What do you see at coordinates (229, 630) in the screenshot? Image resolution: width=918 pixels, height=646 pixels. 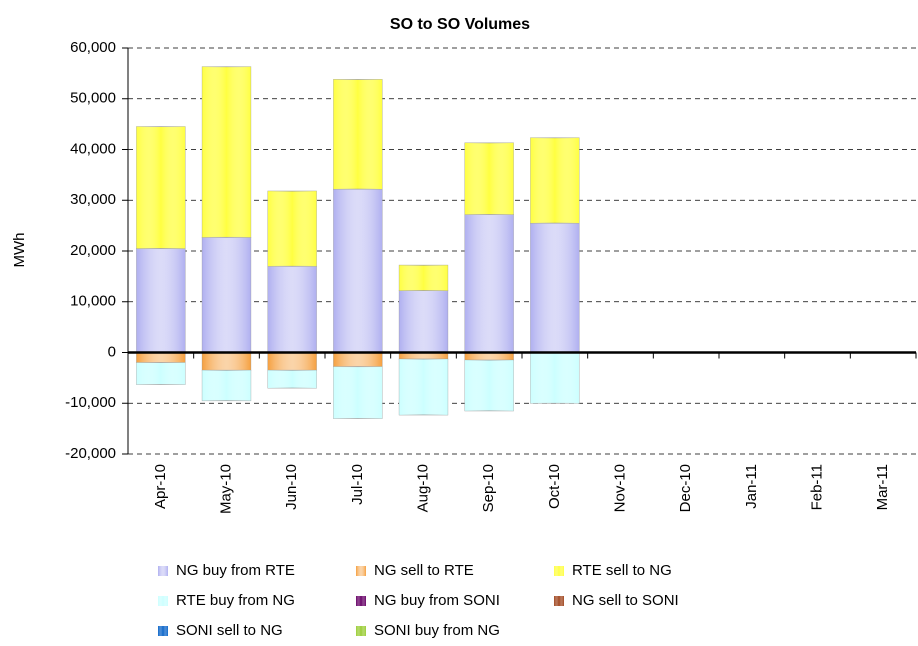 I see `legend-label: SONI sell to NG` at bounding box center [229, 630].